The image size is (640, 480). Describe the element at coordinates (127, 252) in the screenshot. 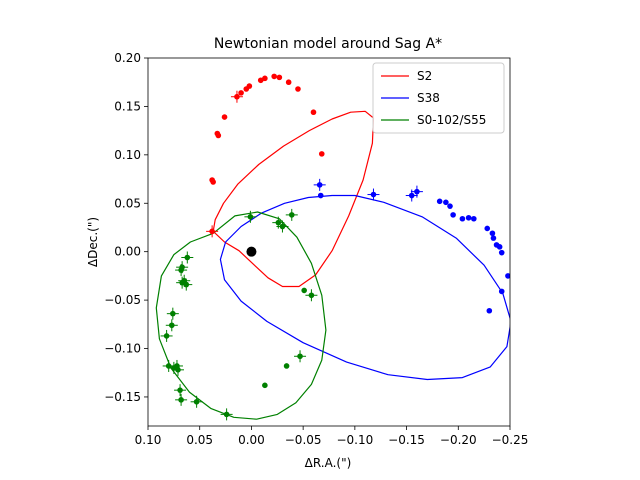

I see `y-tick-label: 0.00` at that location.